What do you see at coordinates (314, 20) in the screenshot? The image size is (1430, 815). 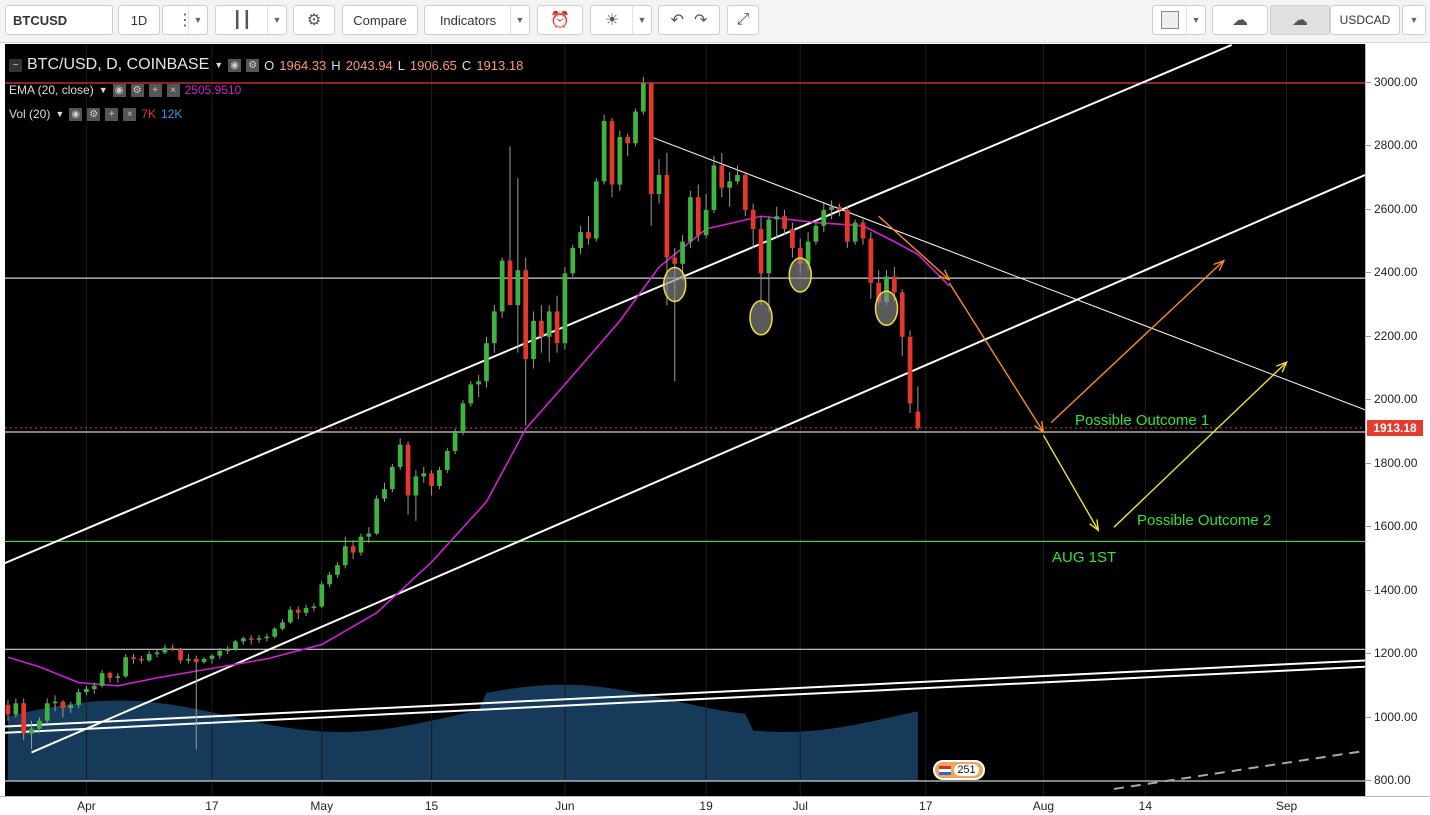 I see `settings-button: ⚙` at bounding box center [314, 20].